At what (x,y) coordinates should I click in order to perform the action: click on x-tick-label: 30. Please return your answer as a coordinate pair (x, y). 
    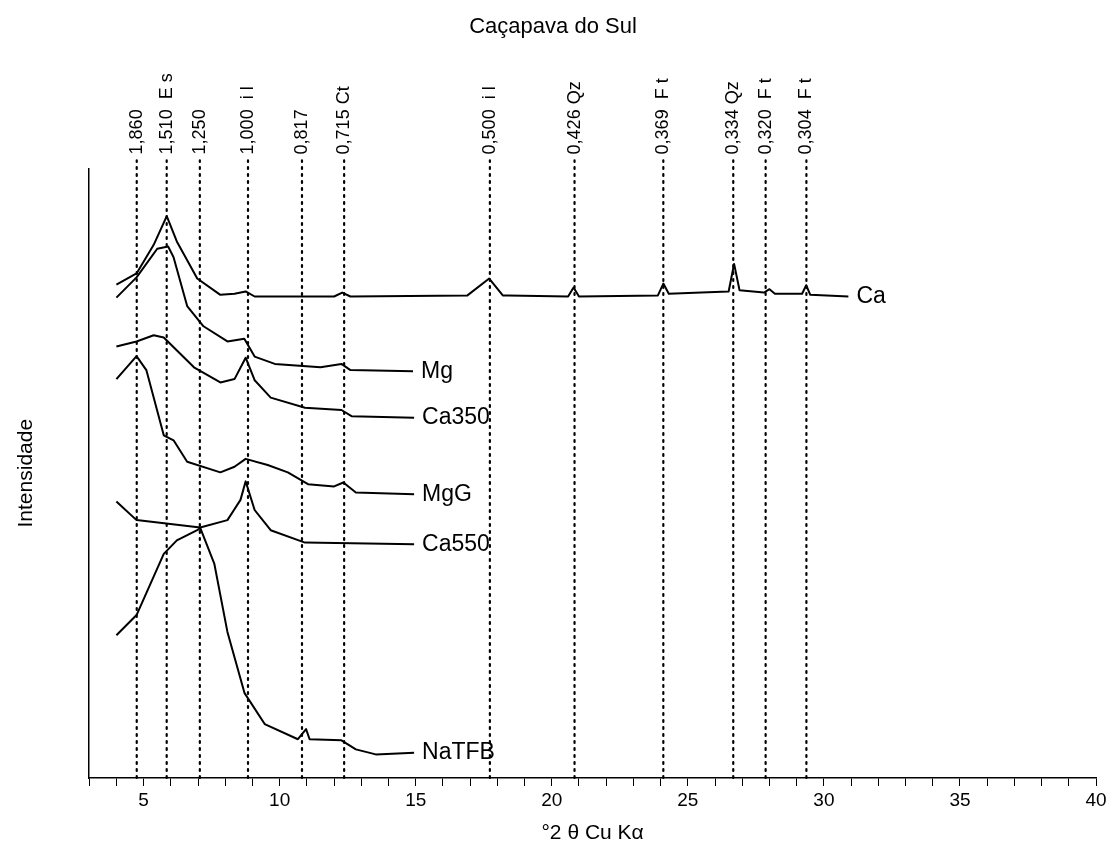
    Looking at the image, I should click on (824, 799).